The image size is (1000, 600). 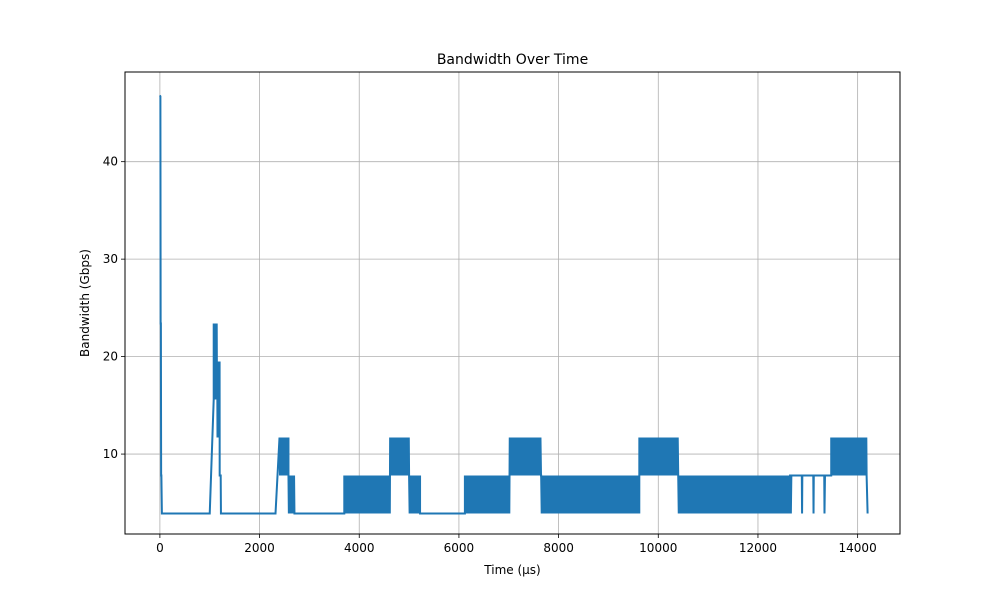 What do you see at coordinates (160, 548) in the screenshot?
I see `x-tick-label: 0` at bounding box center [160, 548].